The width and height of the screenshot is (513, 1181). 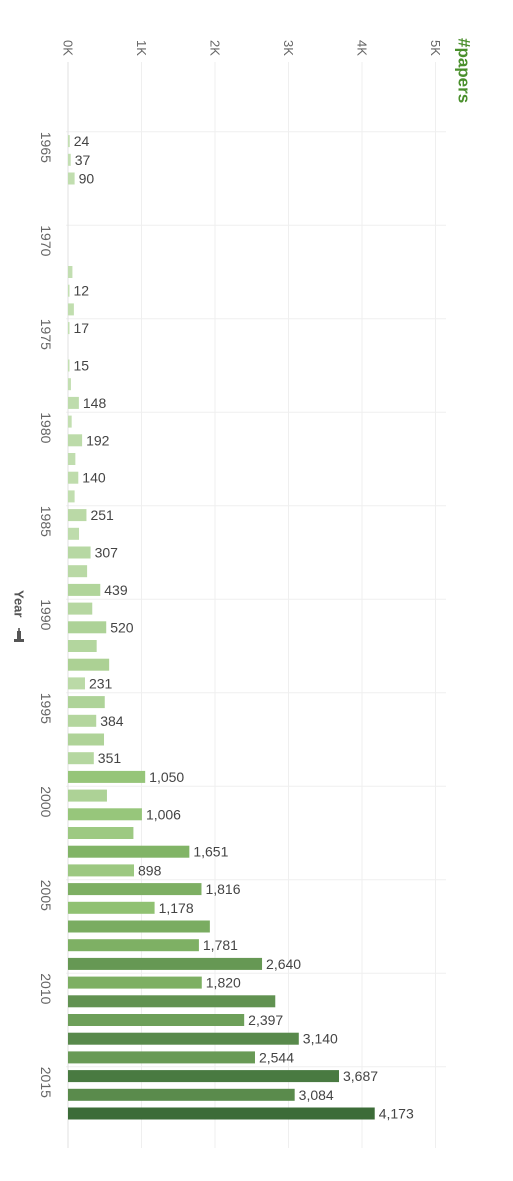 I want to click on x-tick-label: 1K, so click(x=141, y=48).